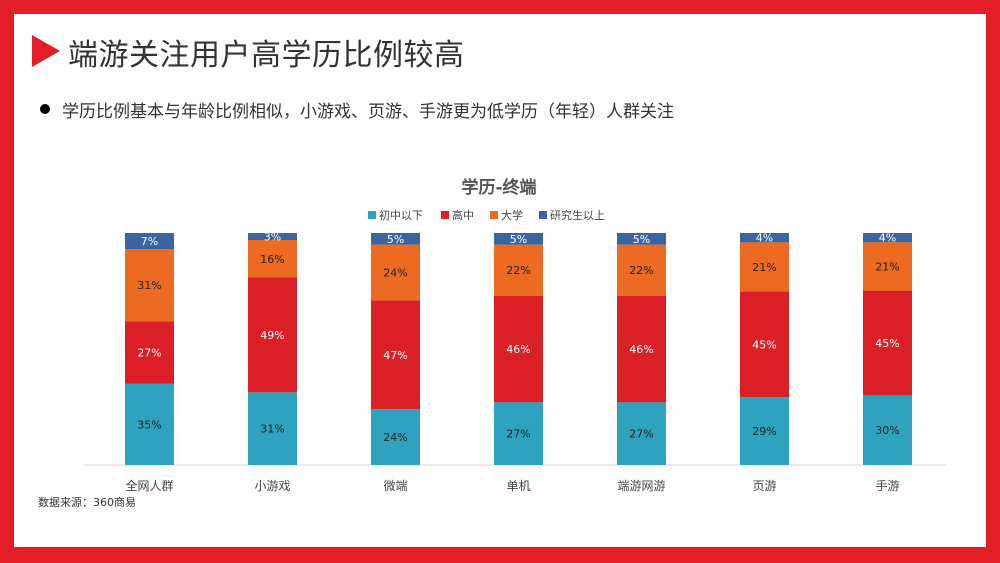 Image resolution: width=1000 pixels, height=563 pixels. Describe the element at coordinates (266, 55) in the screenshot. I see `page-title: 端游关注用户高学历比例较高` at that location.